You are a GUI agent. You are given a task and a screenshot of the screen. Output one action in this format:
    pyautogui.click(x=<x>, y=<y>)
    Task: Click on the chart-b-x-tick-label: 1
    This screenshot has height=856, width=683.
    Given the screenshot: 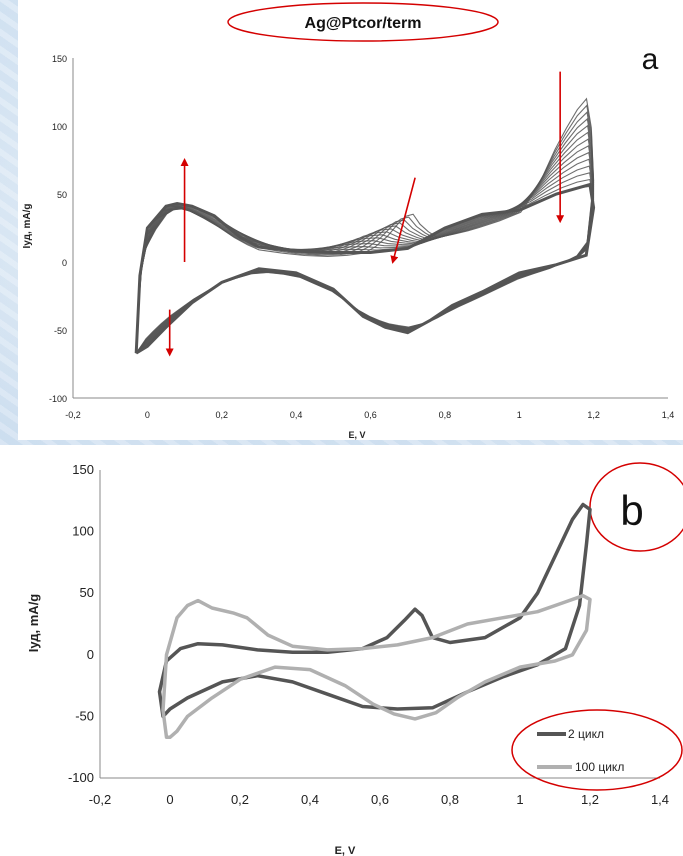 What is the action you would take?
    pyautogui.click(x=519, y=799)
    